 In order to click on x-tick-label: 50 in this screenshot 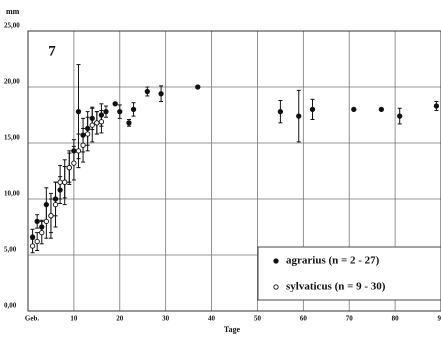, I will do `click(258, 319)`.